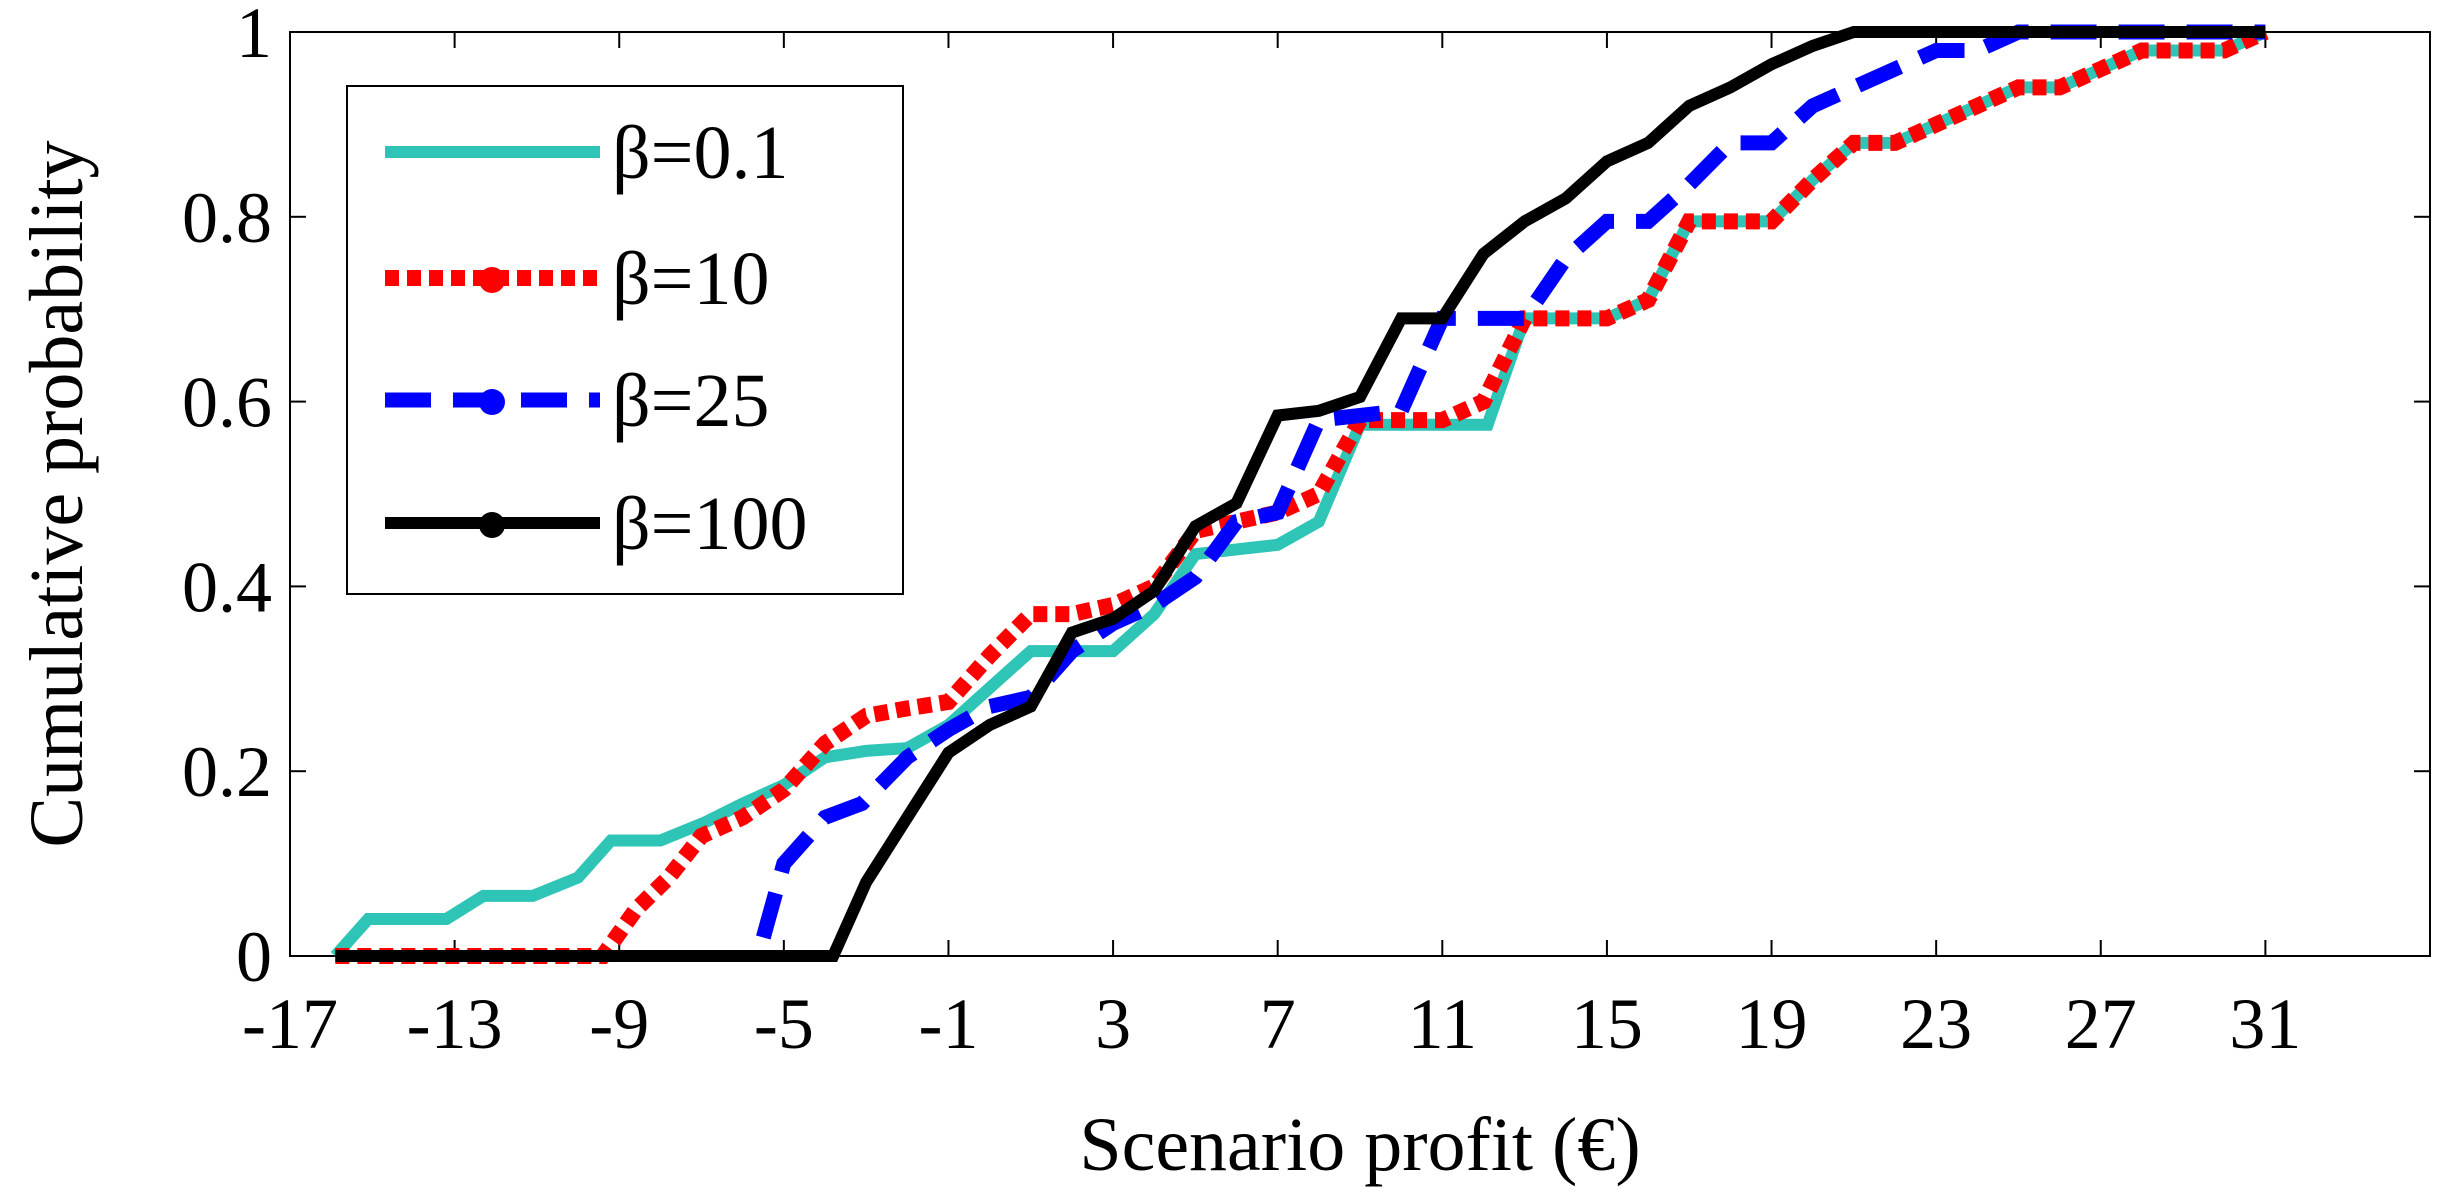 Image resolution: width=2464 pixels, height=1200 pixels. What do you see at coordinates (254, 957) in the screenshot?
I see `y-tick-label: 0` at bounding box center [254, 957].